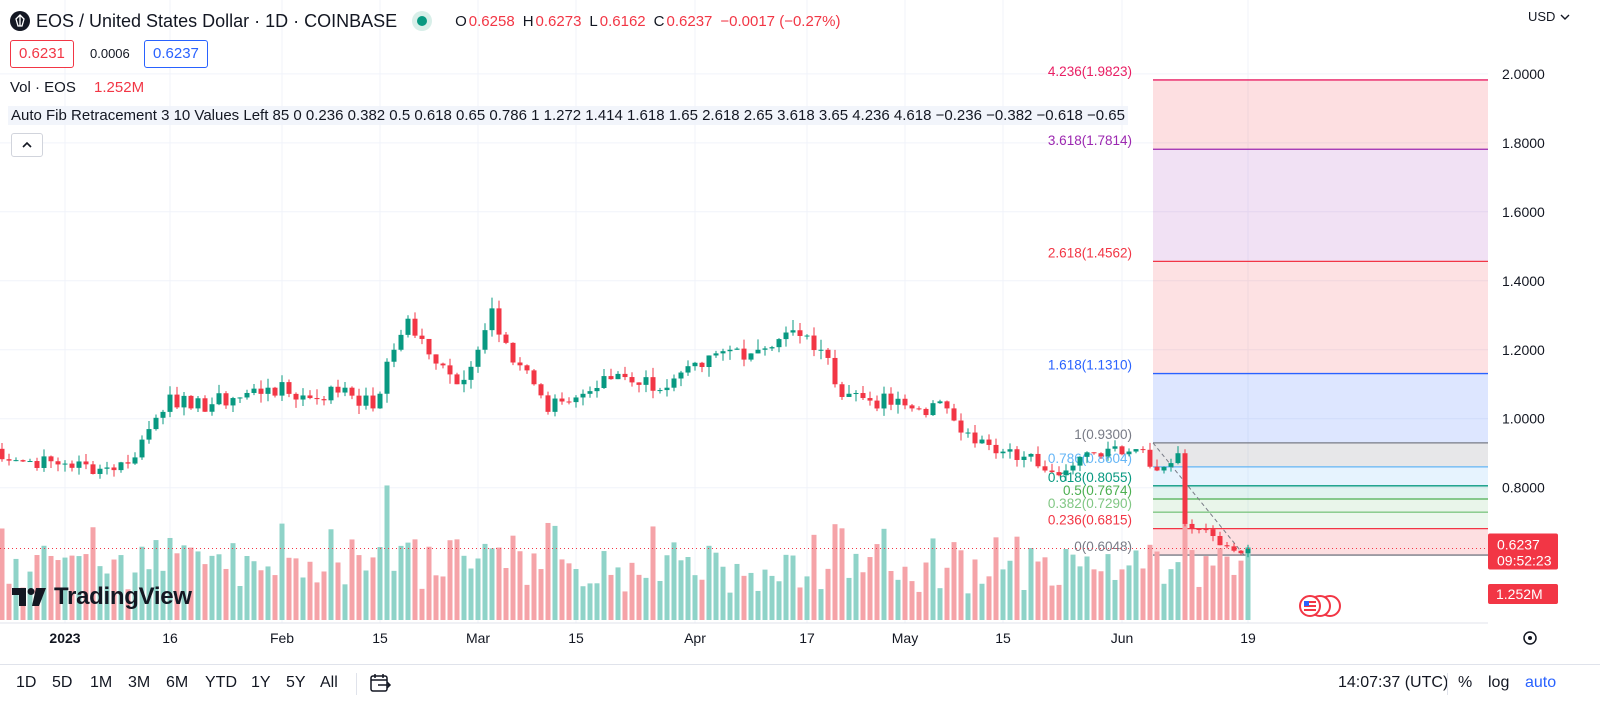 Image resolution: width=1600 pixels, height=712 pixels. What do you see at coordinates (1499, 682) in the screenshot?
I see `log-scale-button: log` at bounding box center [1499, 682].